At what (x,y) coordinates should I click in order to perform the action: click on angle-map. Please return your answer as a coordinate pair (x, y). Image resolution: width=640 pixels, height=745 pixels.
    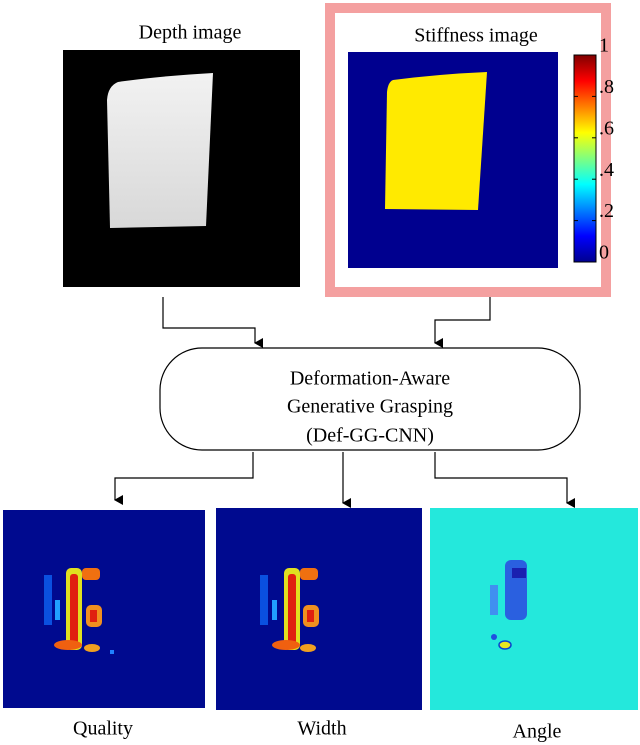
    Looking at the image, I should click on (534, 609).